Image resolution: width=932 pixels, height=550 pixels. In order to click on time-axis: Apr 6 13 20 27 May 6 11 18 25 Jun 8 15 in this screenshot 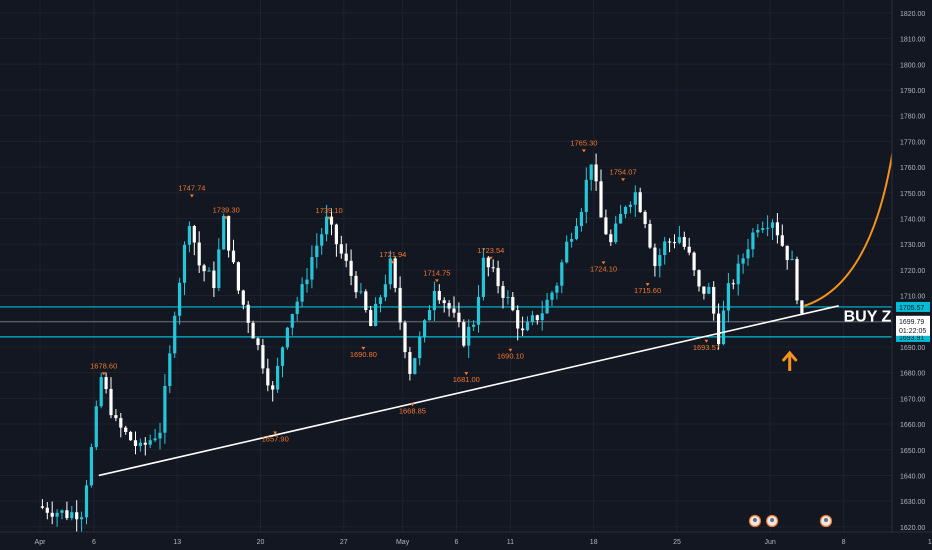, I will do `click(466, 540)`.